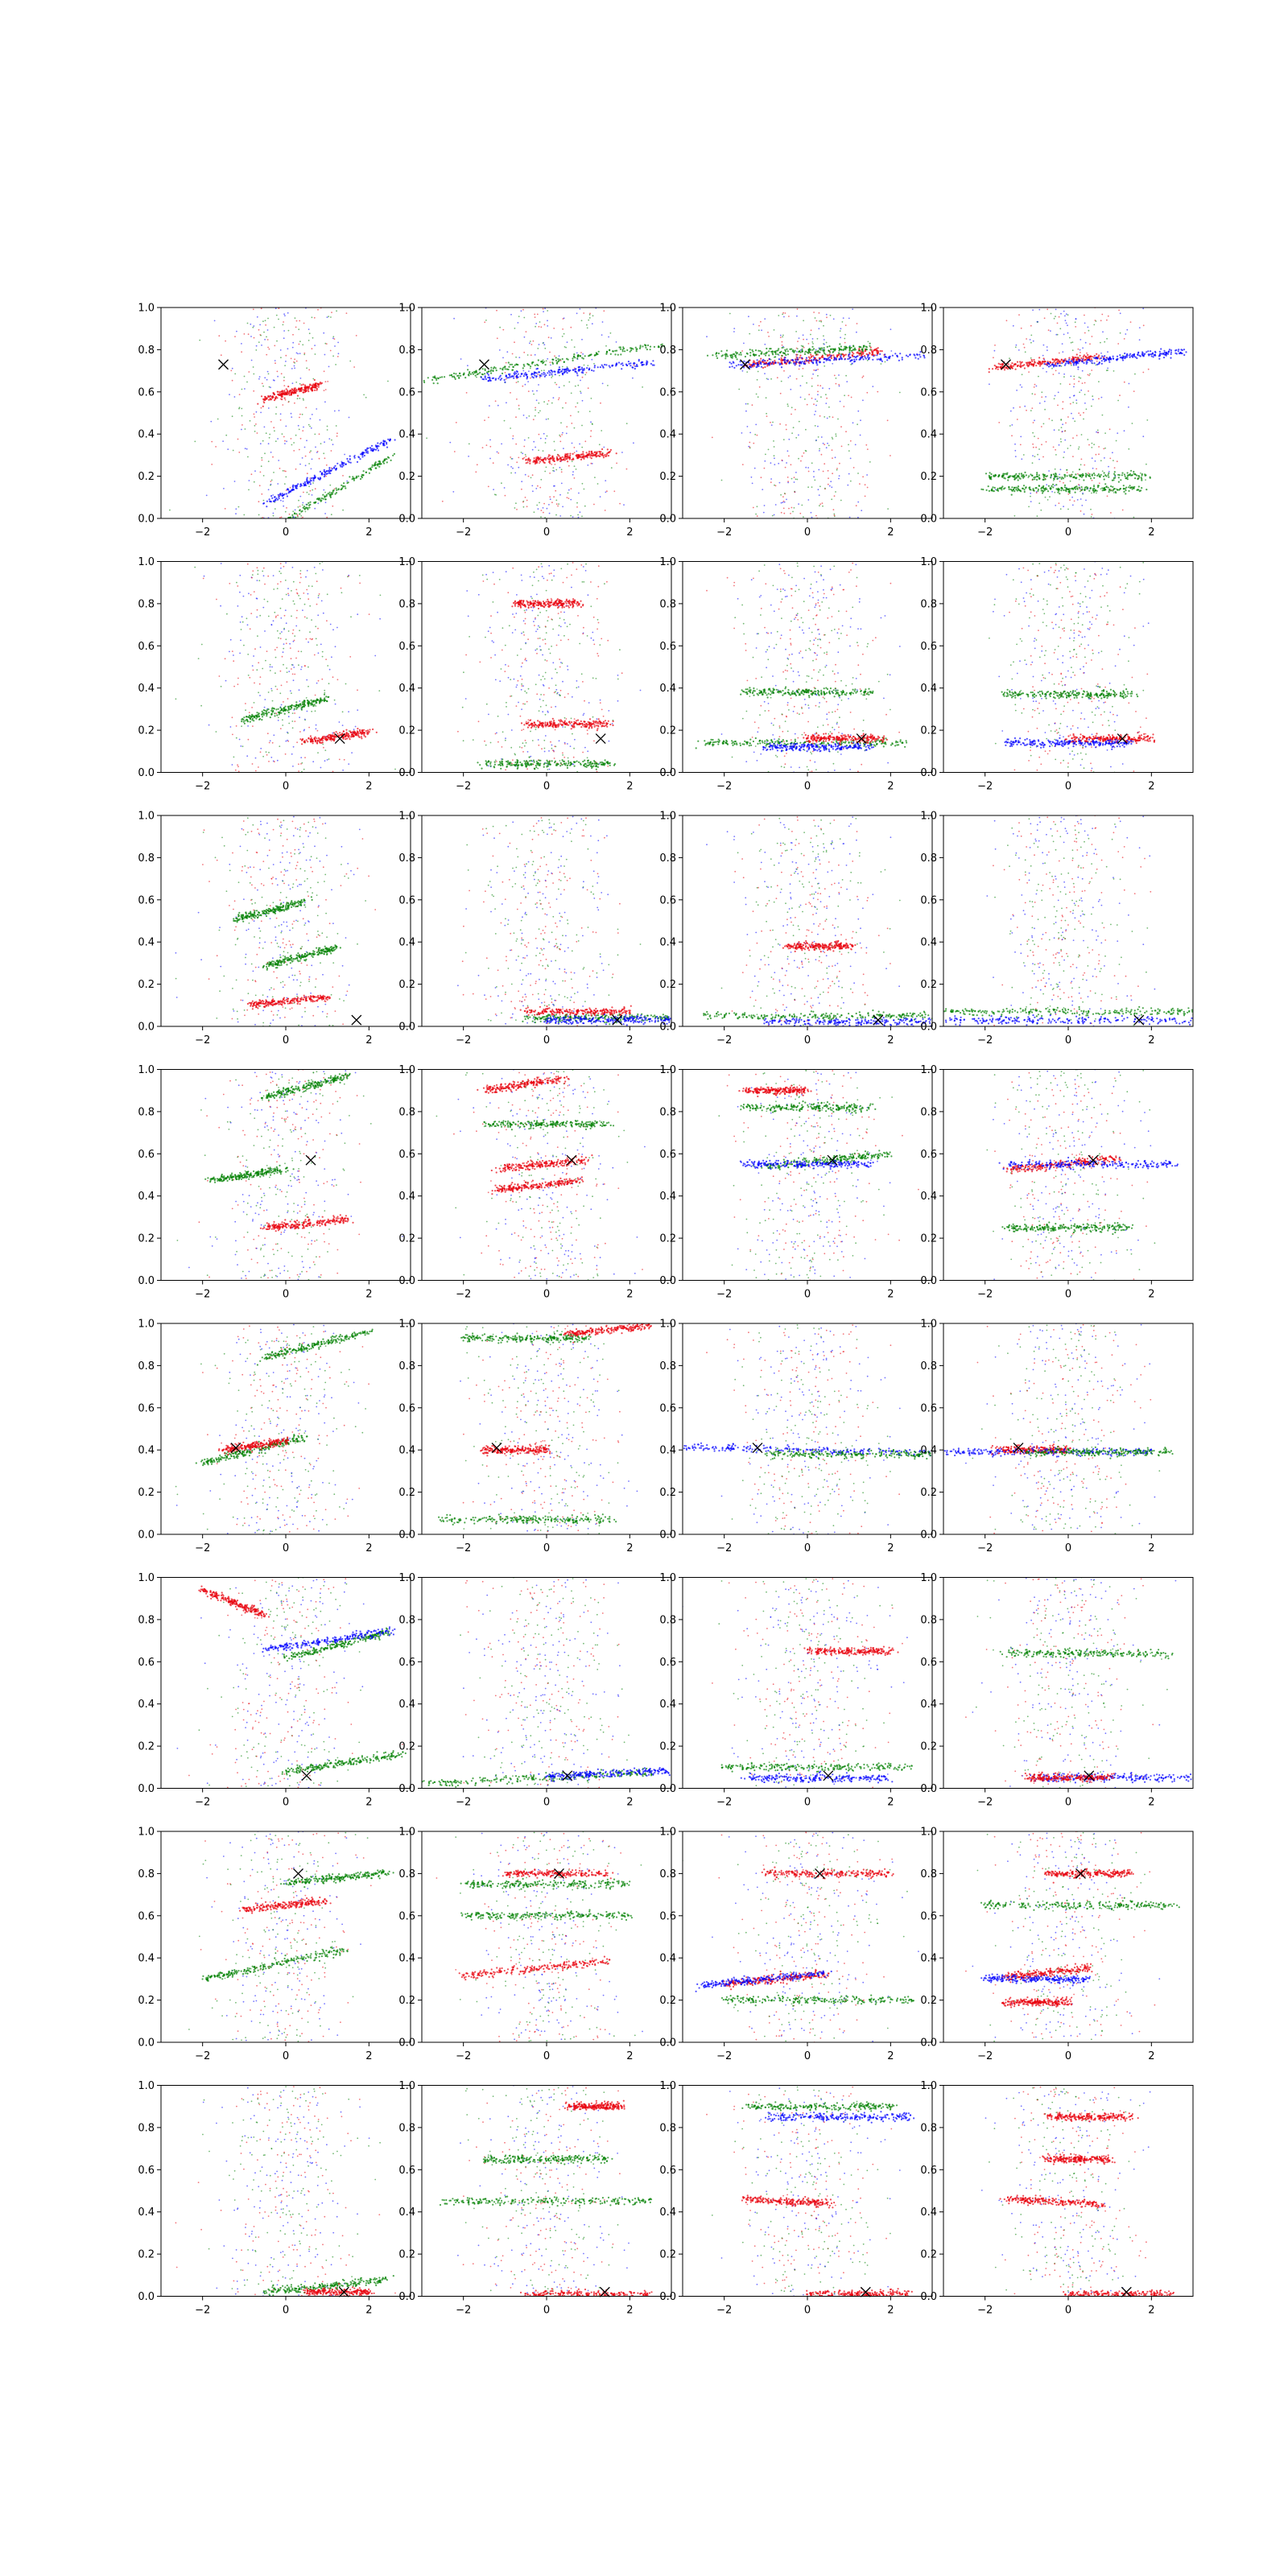 This screenshot has height=2576, width=1288. What do you see at coordinates (146, 309) in the screenshot?
I see `y-tick-label: 1.0` at bounding box center [146, 309].